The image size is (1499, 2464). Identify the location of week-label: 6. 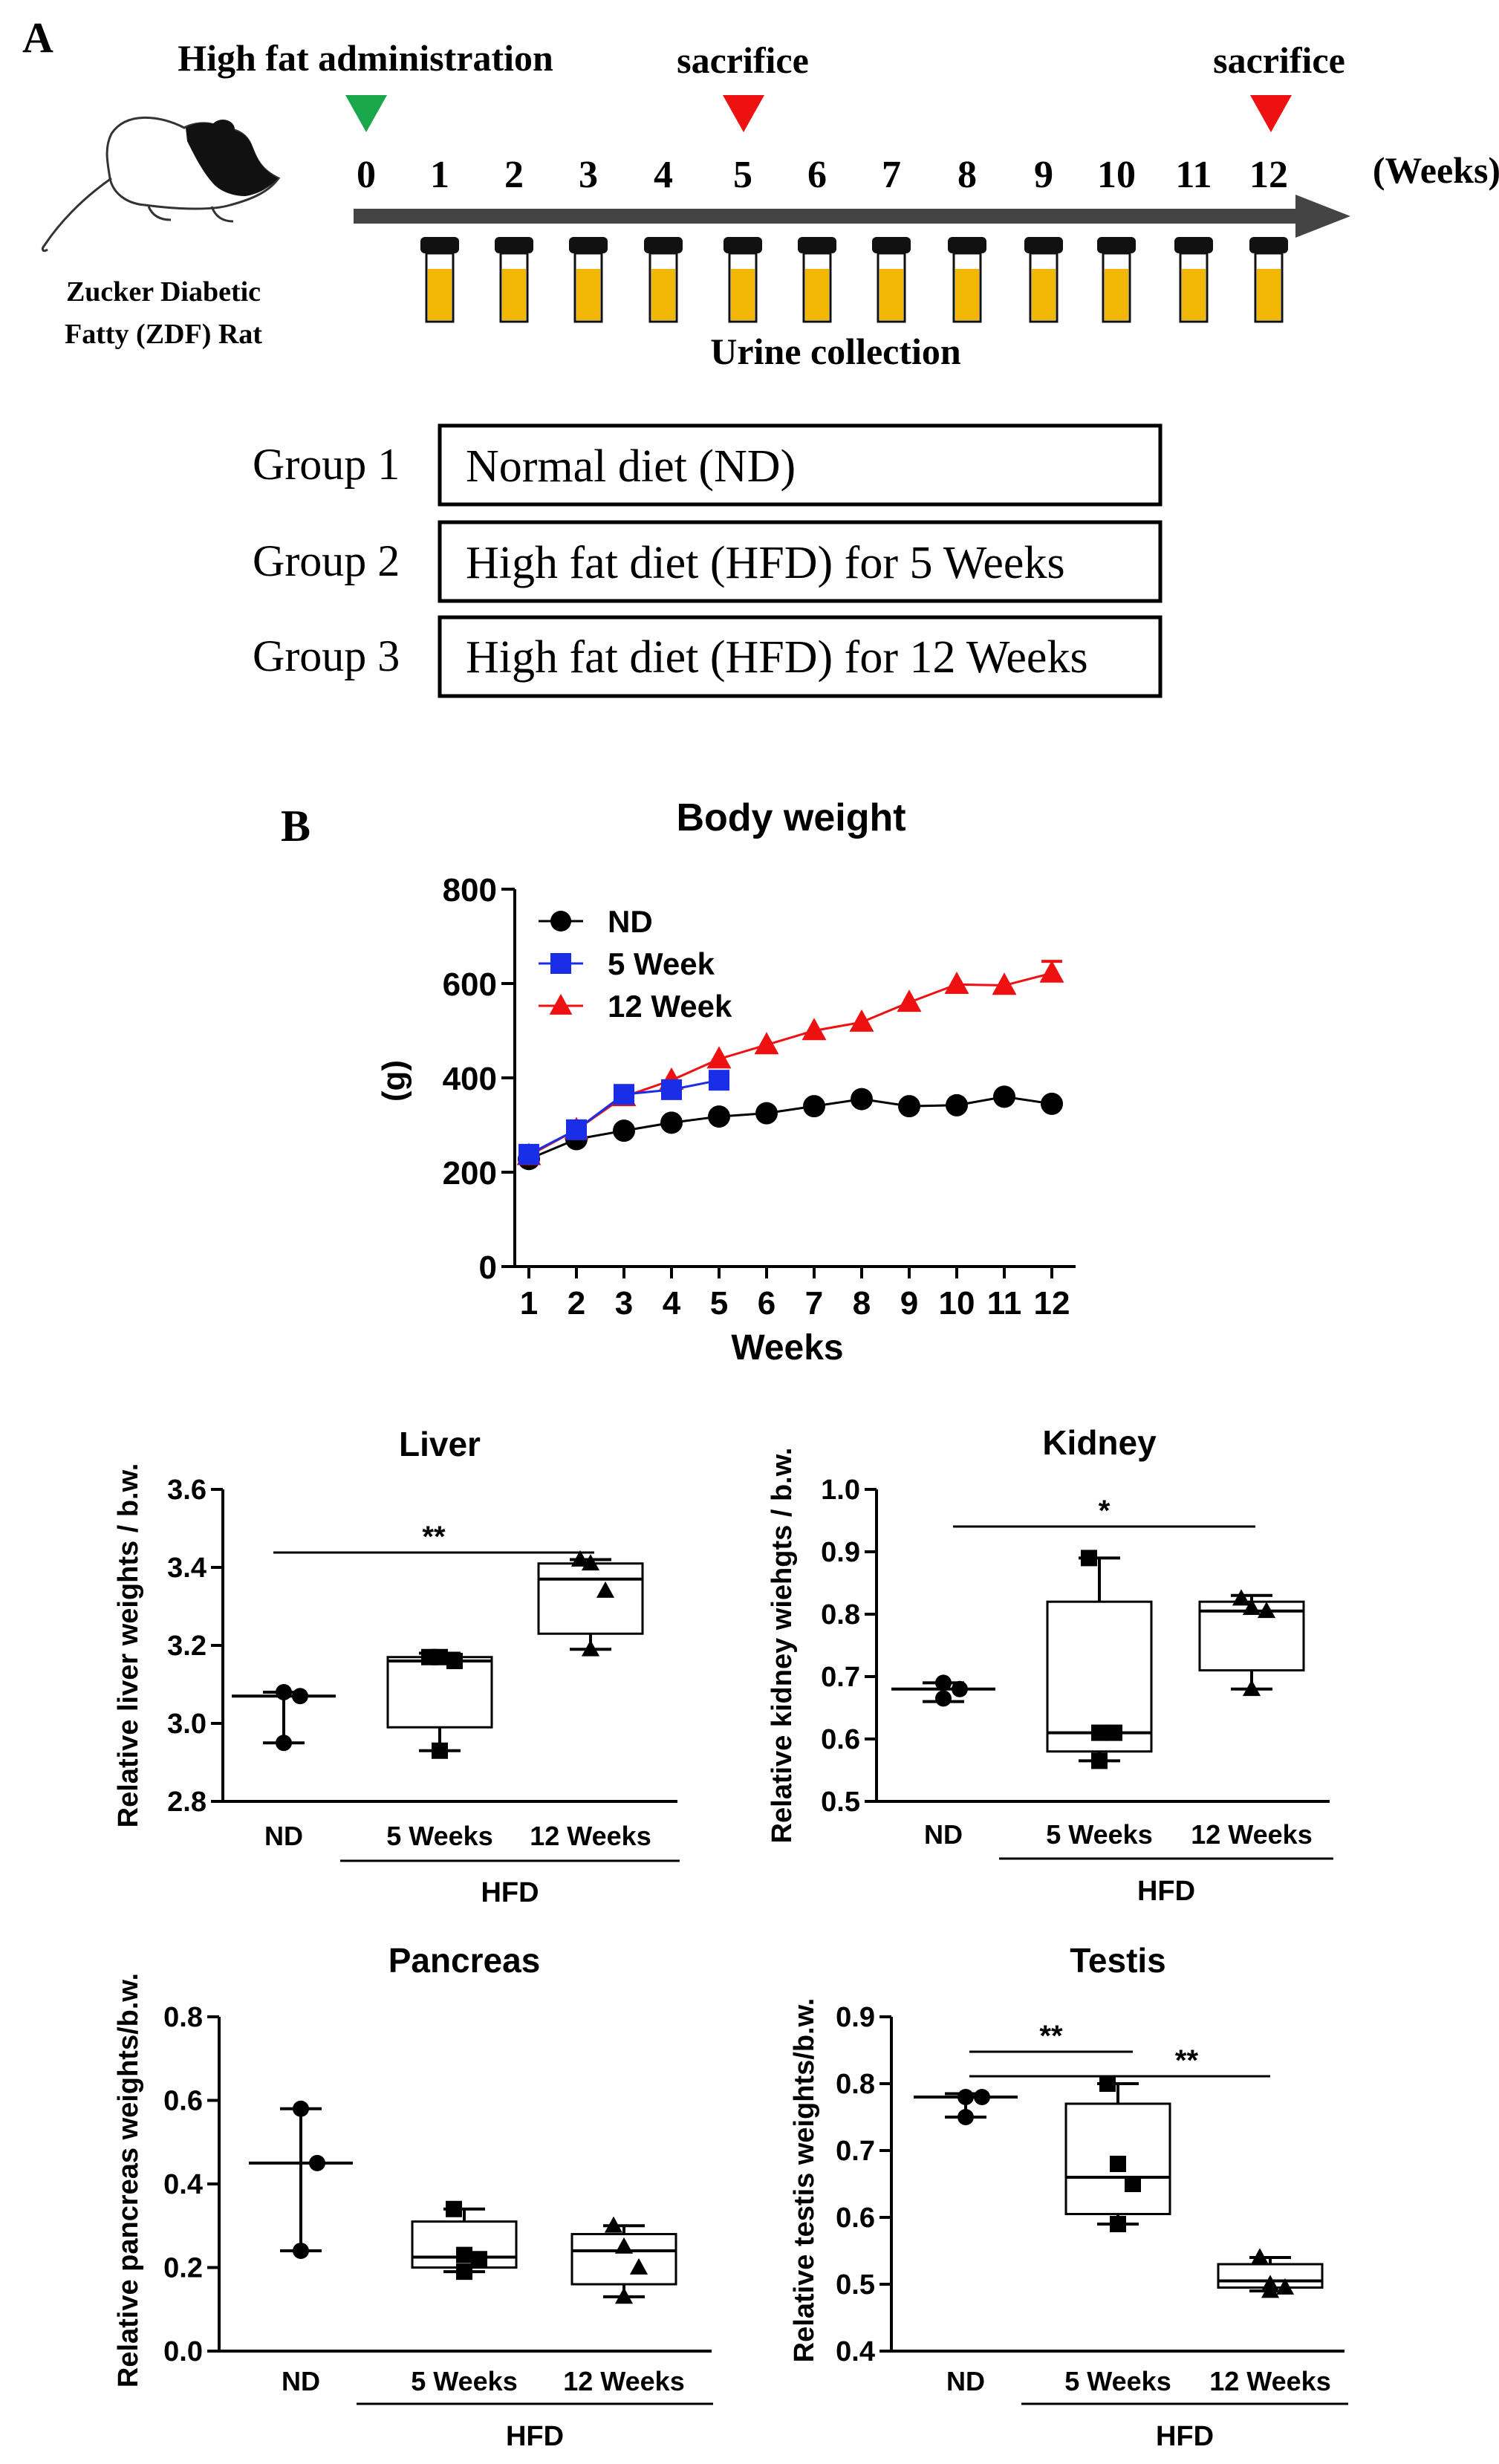
(817, 175).